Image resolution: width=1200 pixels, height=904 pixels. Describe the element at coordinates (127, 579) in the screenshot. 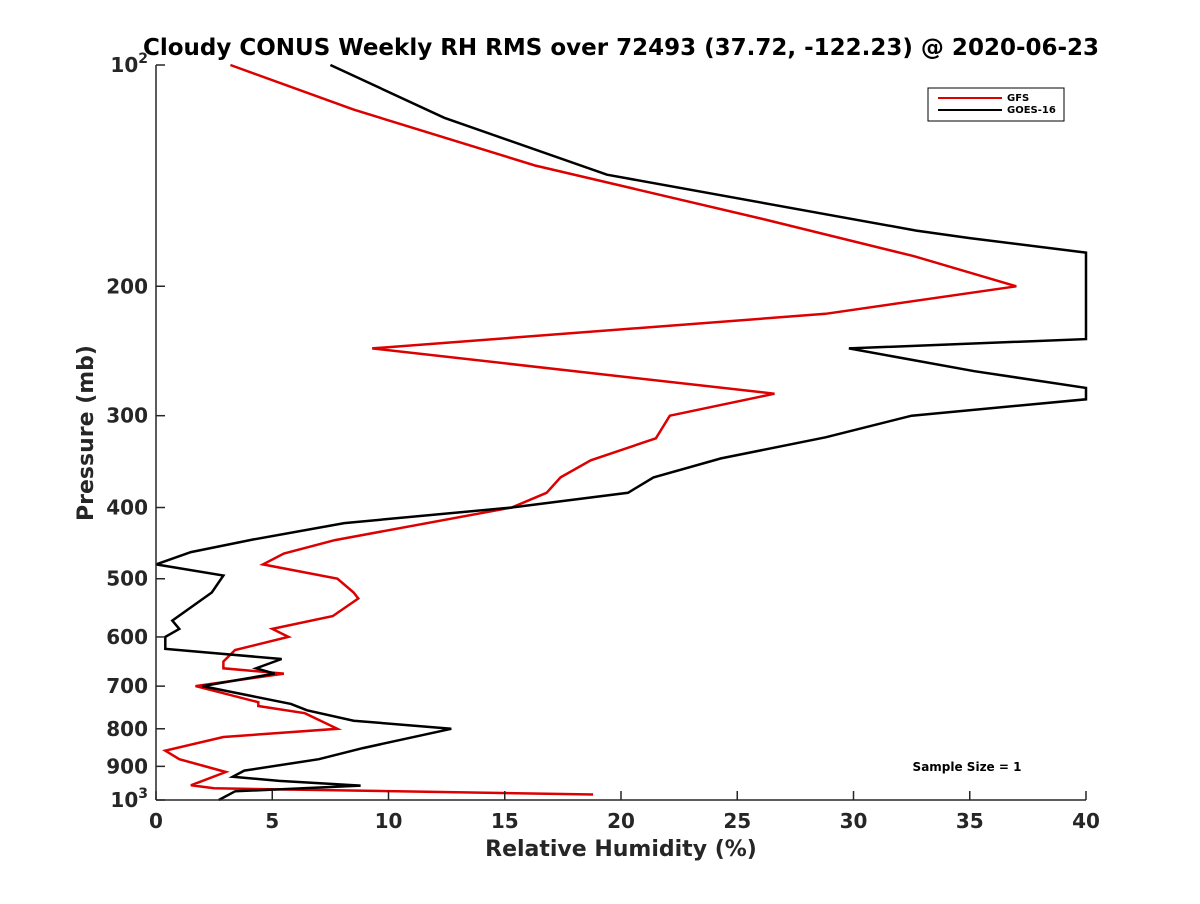

I see `y-tick-label: 500` at that location.